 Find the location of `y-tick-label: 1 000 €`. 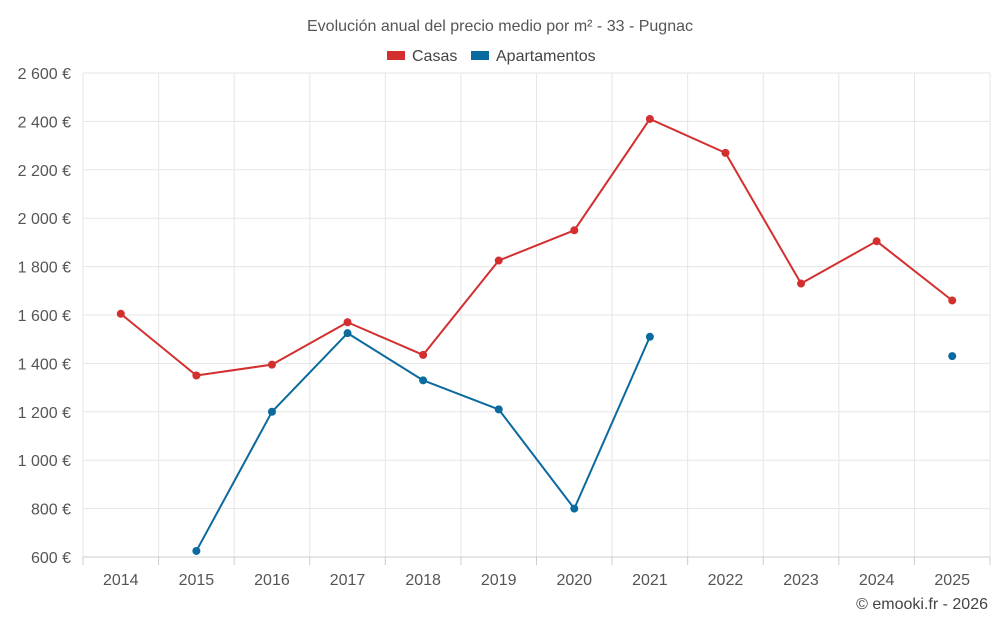

y-tick-label: 1 000 € is located at coordinates (44, 461).